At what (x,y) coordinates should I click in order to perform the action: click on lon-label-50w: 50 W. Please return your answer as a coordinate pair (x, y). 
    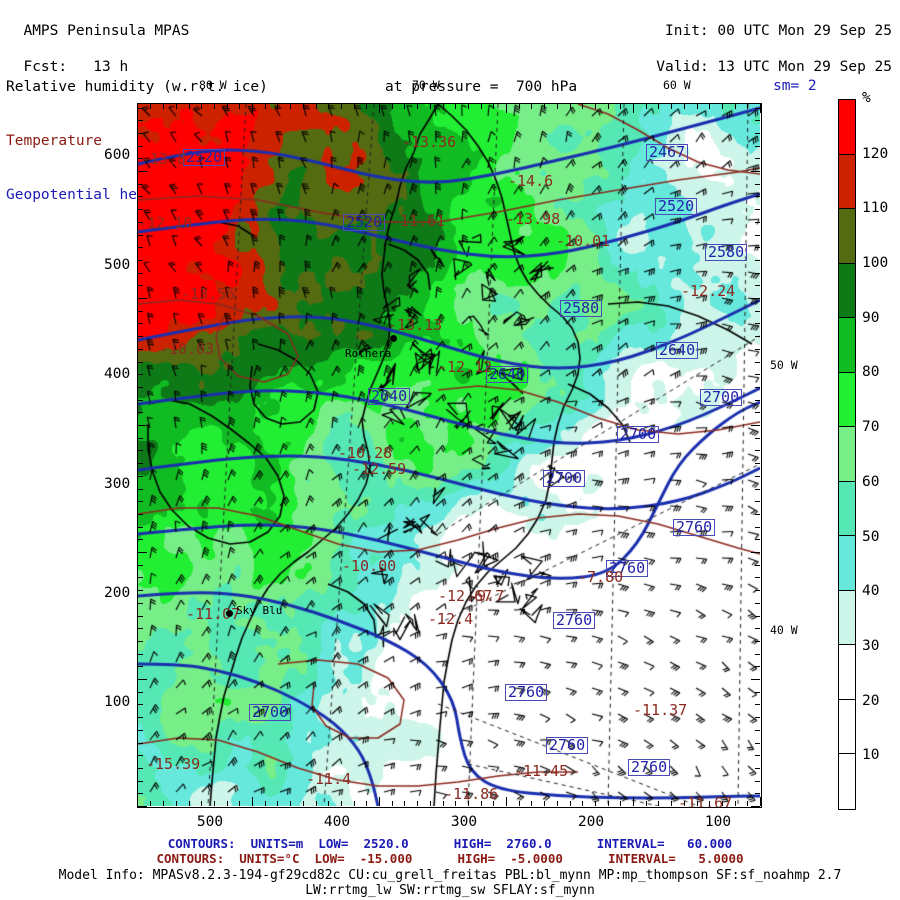
    Looking at the image, I should click on (784, 365).